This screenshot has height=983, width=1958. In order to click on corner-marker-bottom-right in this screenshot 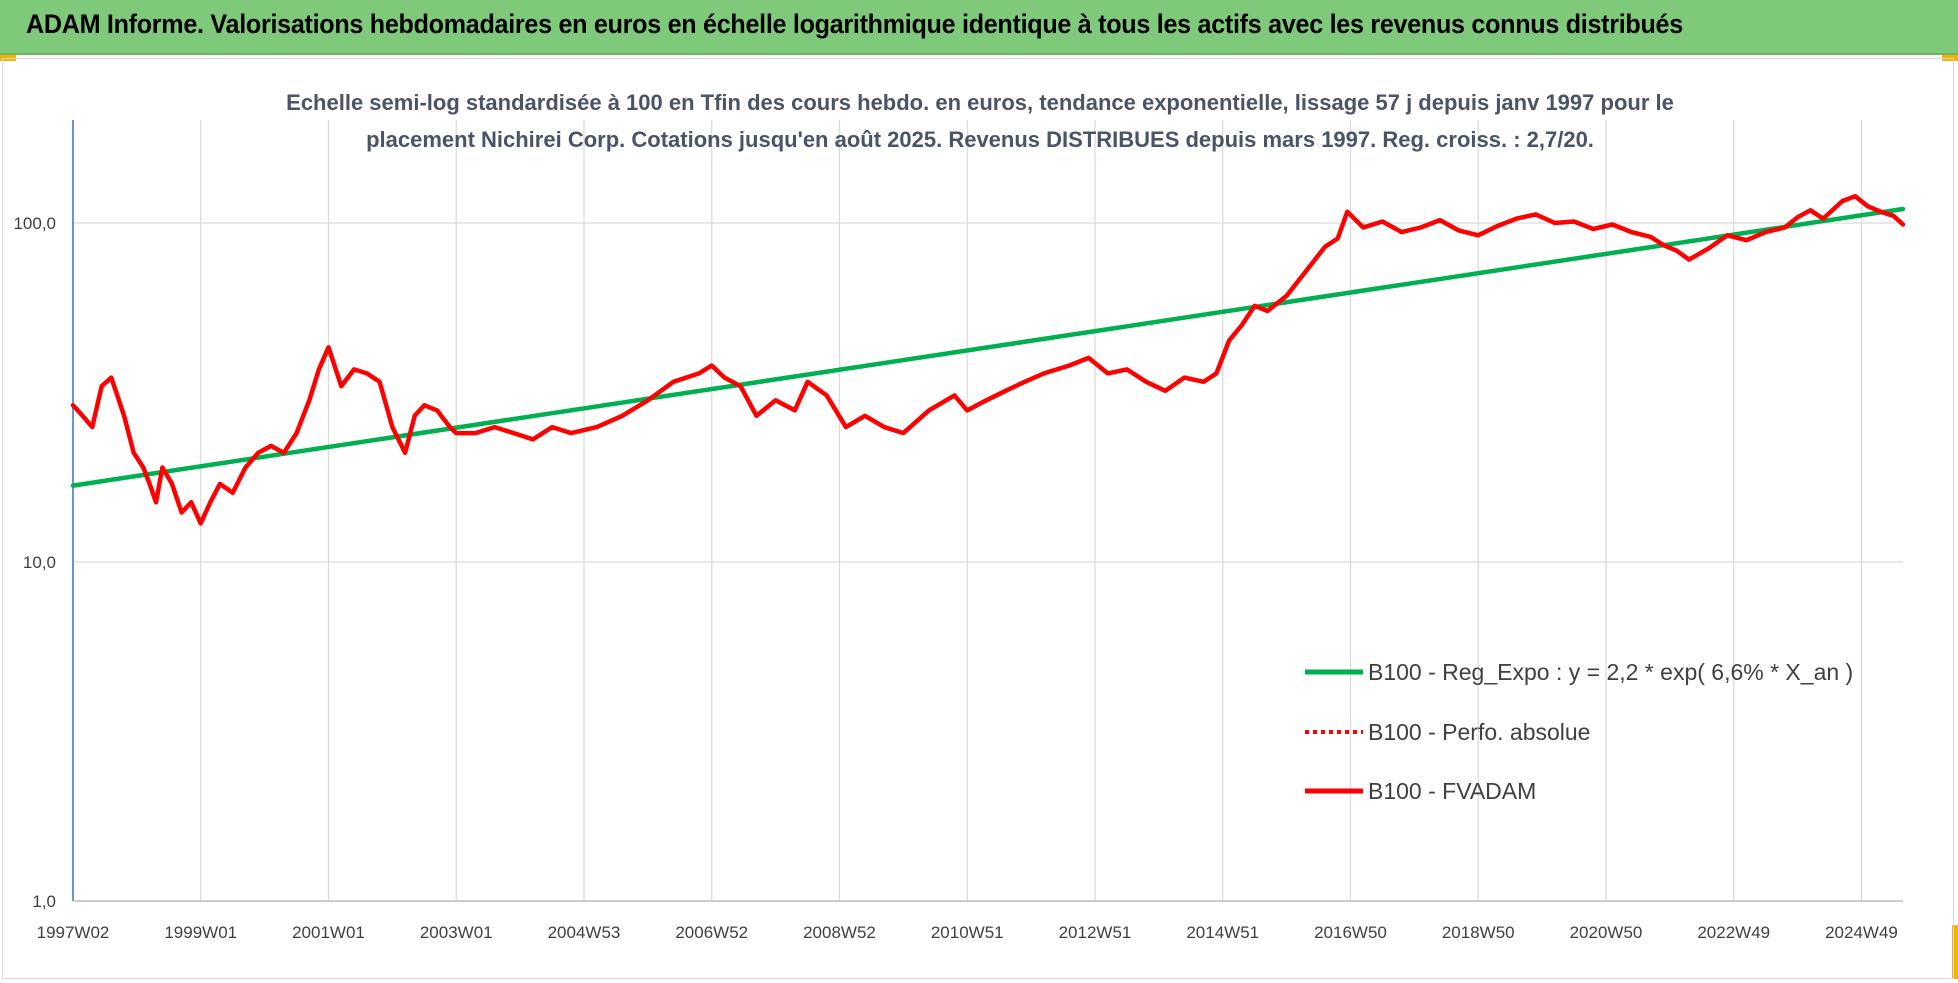, I will do `click(1955, 952)`.